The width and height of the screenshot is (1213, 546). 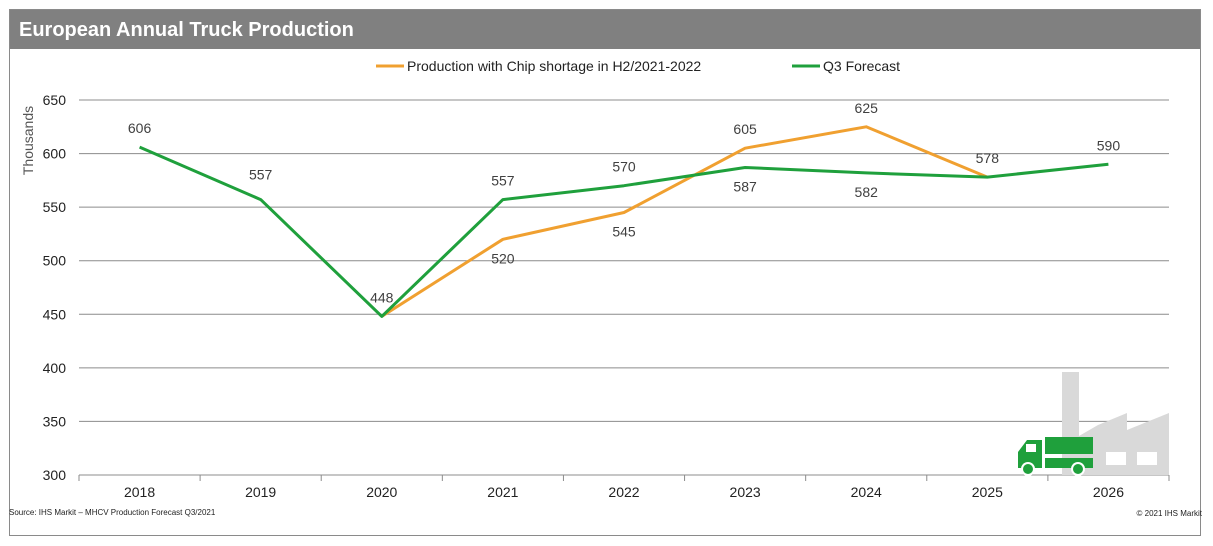 What do you see at coordinates (260, 492) in the screenshot?
I see `x-tick-label: 2019` at bounding box center [260, 492].